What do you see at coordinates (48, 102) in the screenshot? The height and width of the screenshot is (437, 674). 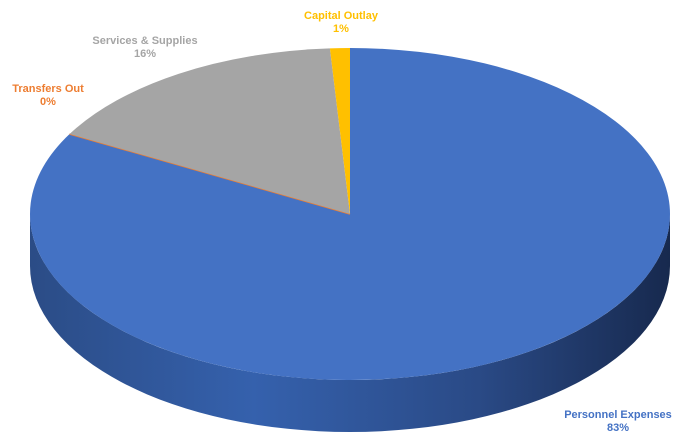 I see `slice-value-transfers-out: 0%` at bounding box center [48, 102].